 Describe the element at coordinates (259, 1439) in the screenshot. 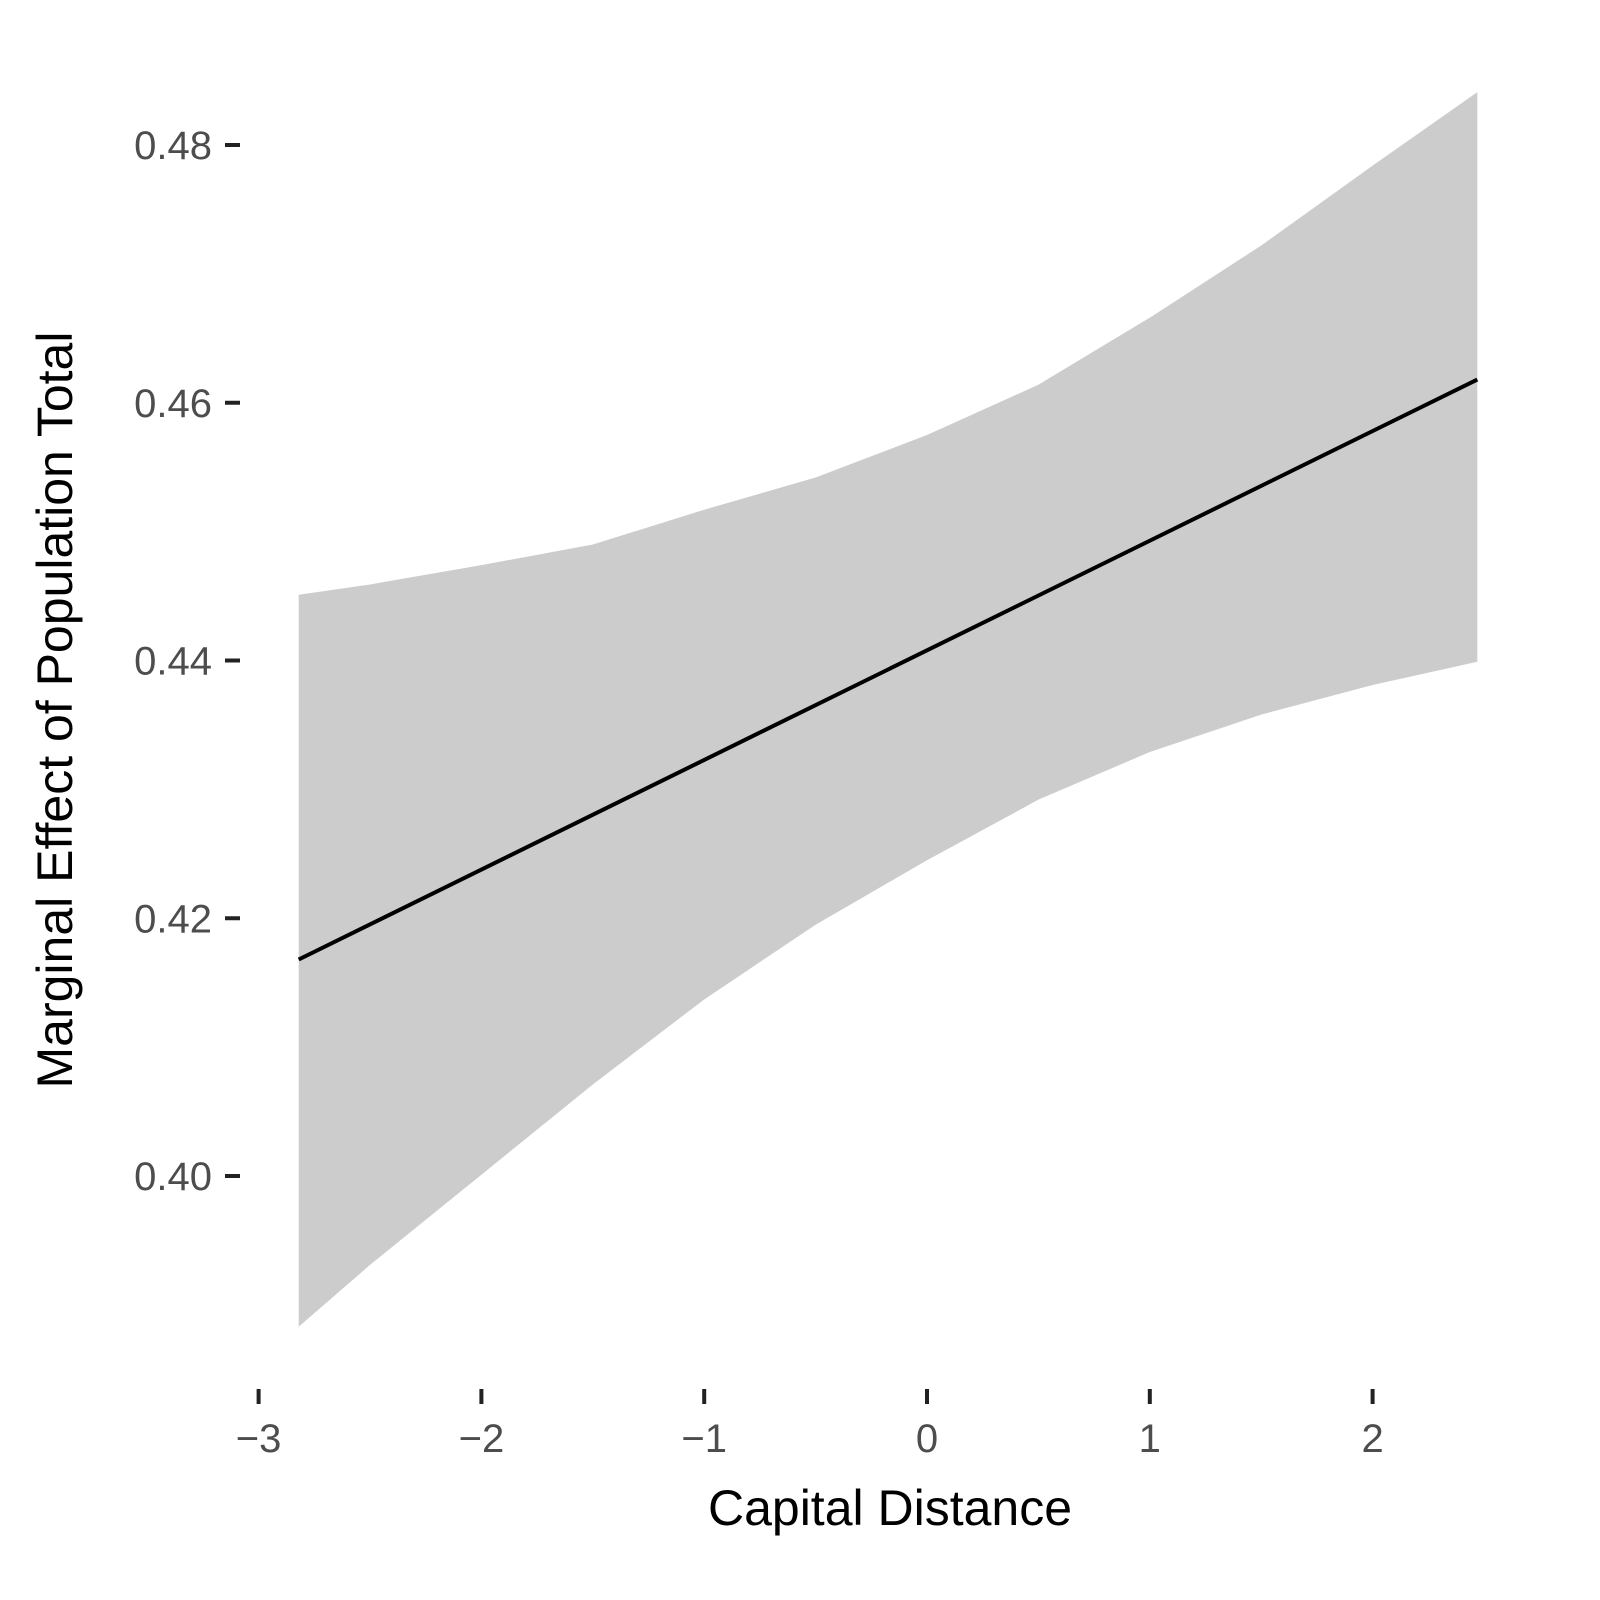

I see `x-tick-label: −3` at that location.